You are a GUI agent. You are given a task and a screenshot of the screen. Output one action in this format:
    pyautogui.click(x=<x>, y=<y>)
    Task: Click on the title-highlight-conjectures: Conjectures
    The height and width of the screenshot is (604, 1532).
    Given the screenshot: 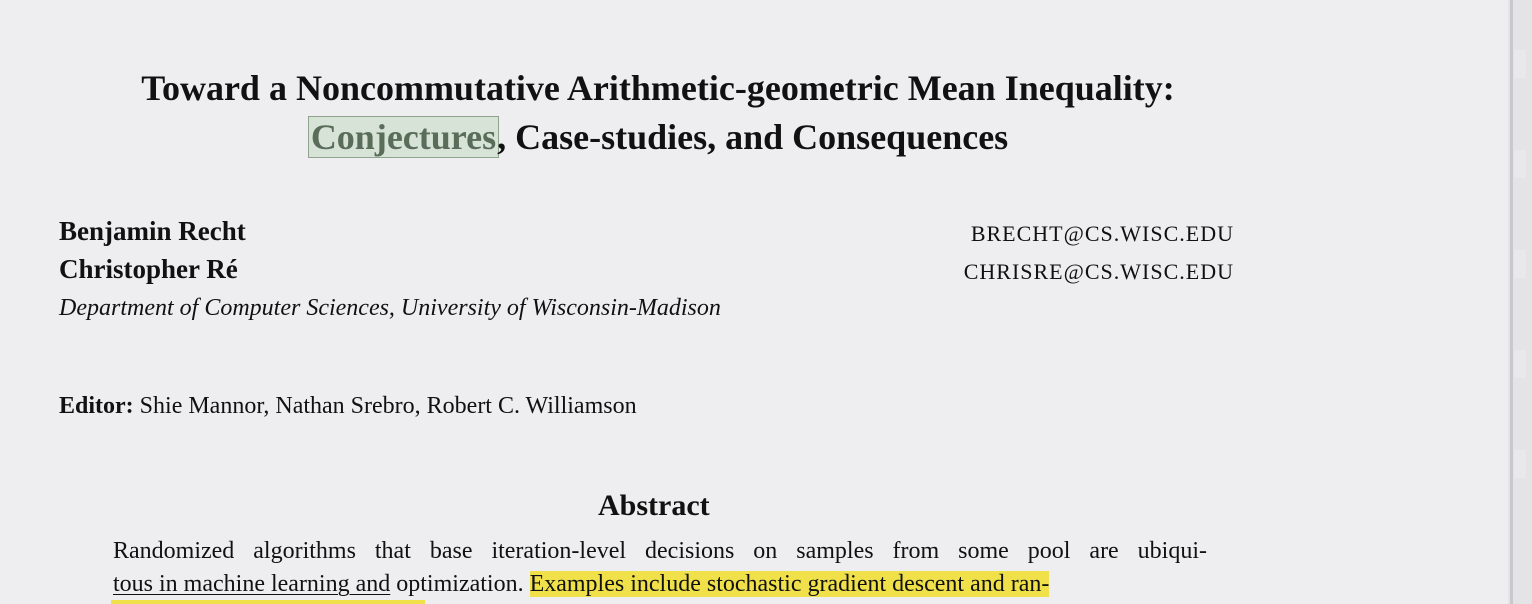 What is the action you would take?
    pyautogui.click(x=403, y=137)
    